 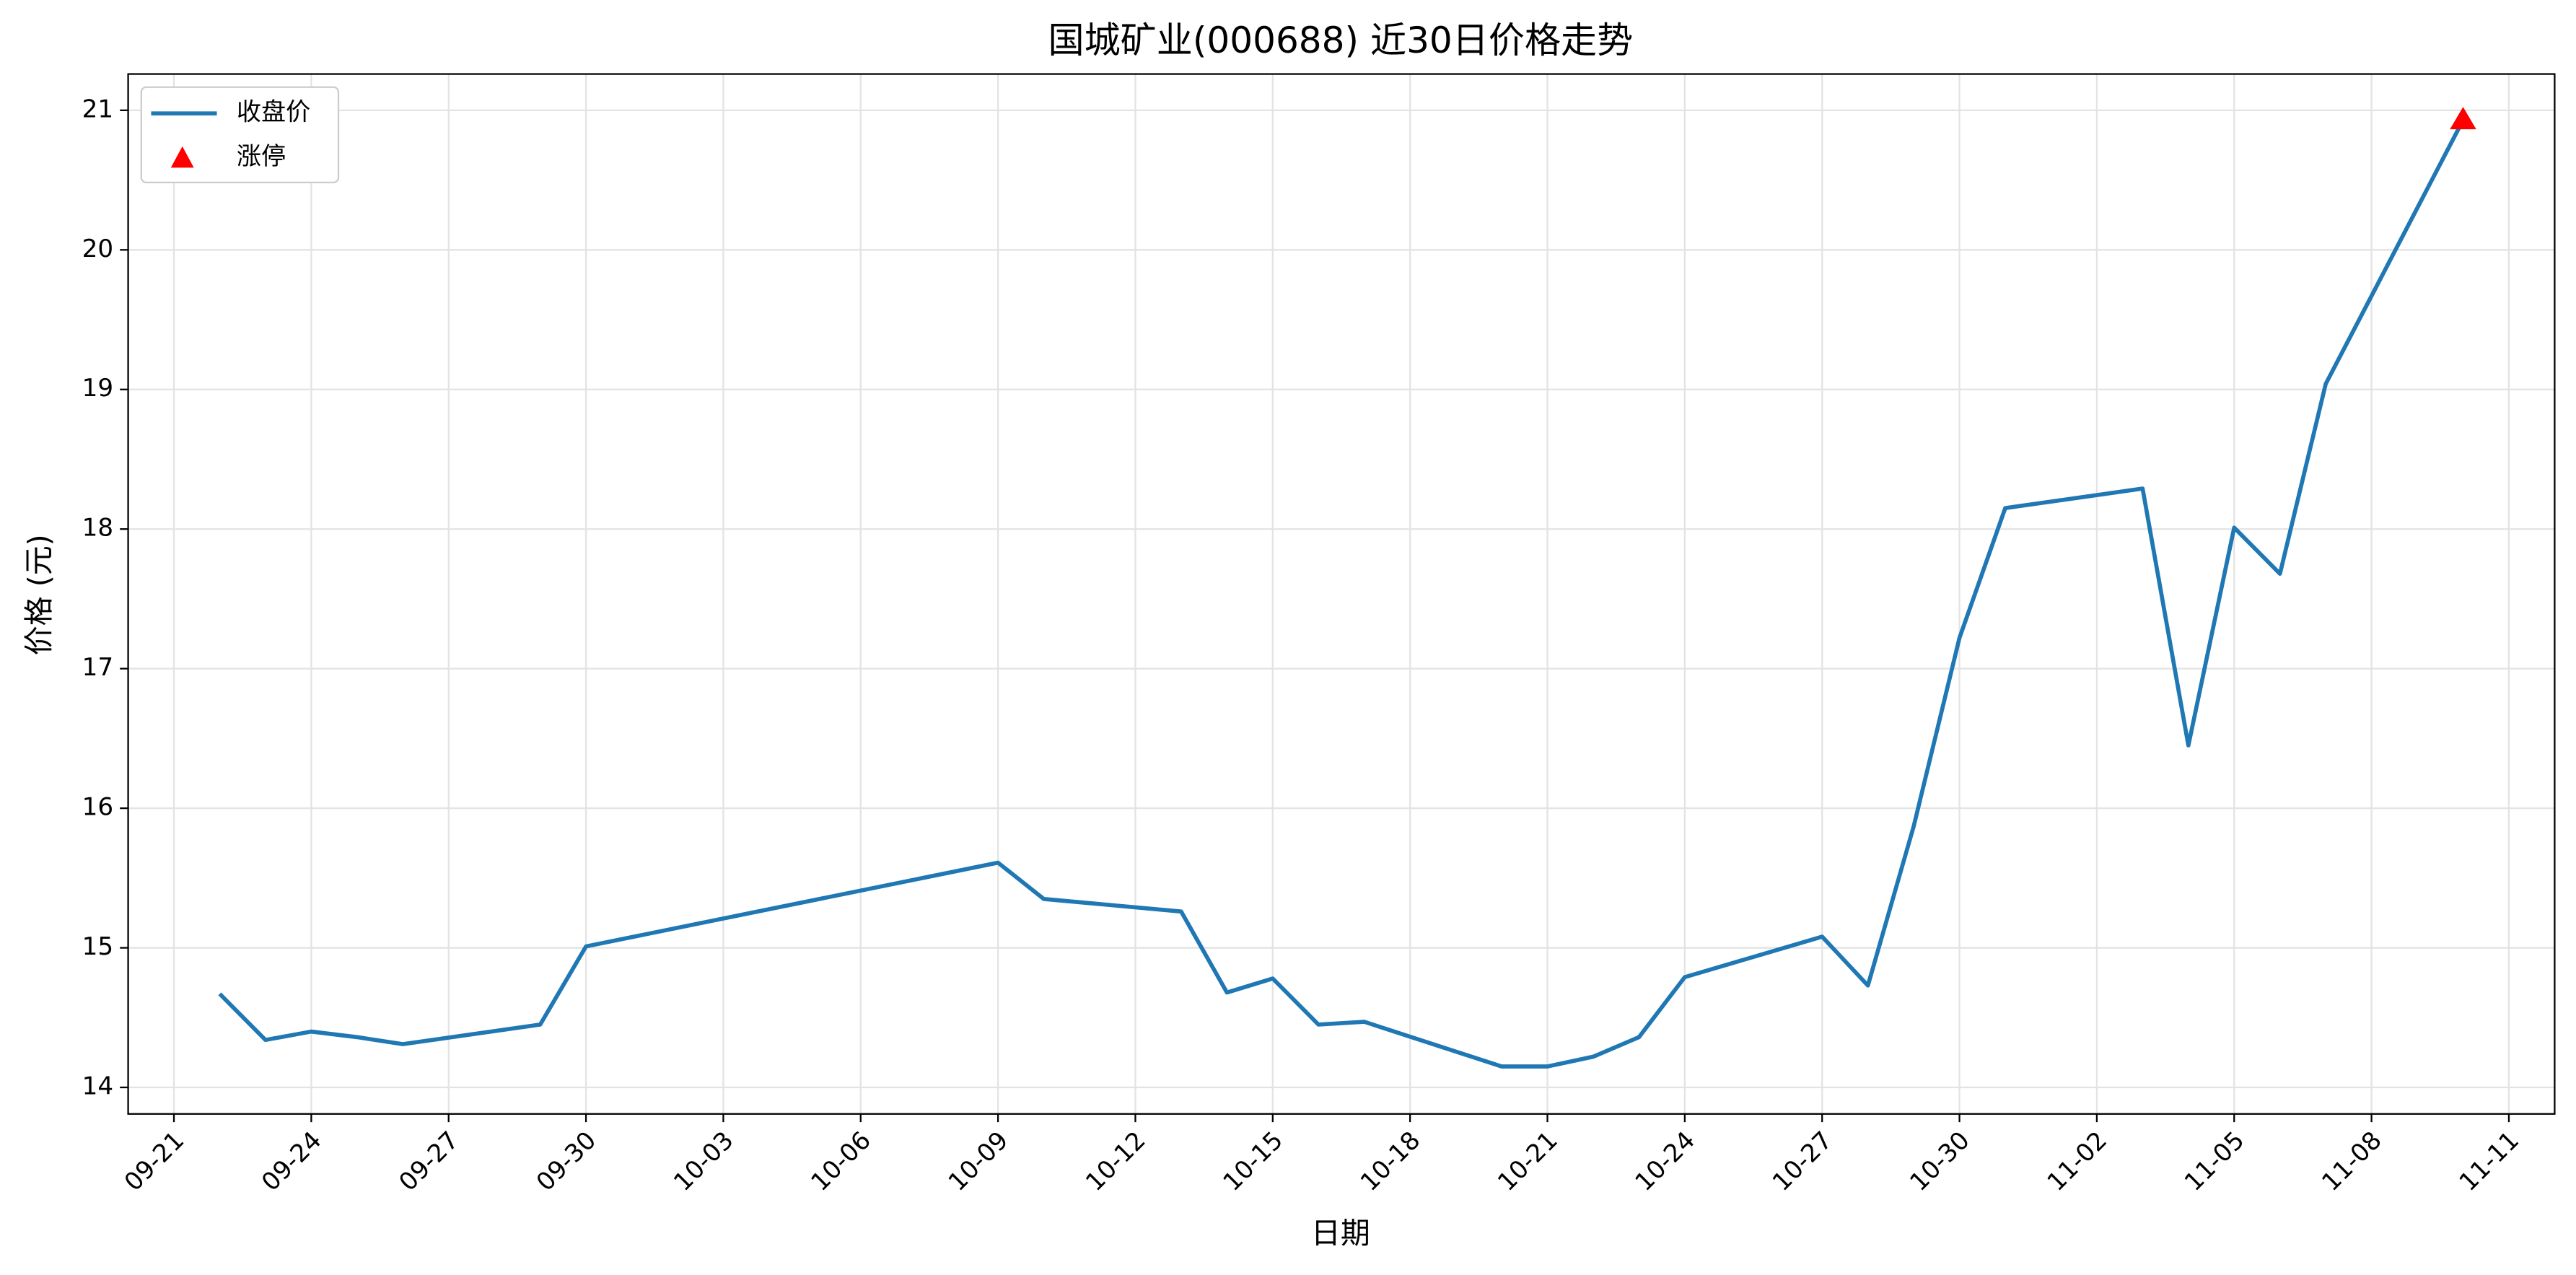 I want to click on chart-title: 国城矿业(000688) 近30日价格走势, so click(x=1341, y=40).